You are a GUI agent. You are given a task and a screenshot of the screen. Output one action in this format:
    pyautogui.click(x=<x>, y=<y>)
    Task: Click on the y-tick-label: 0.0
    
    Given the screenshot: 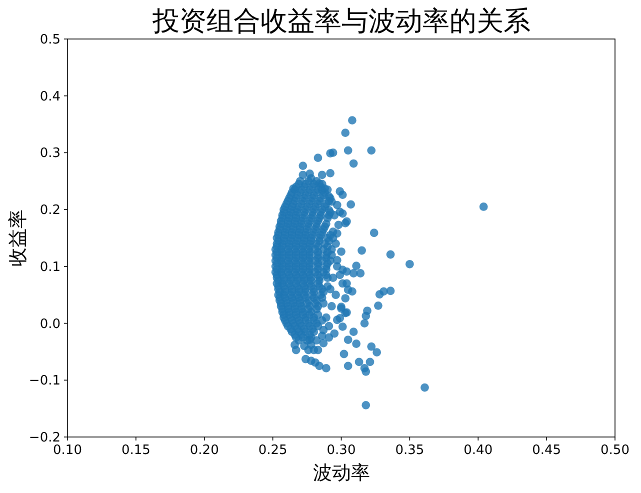 What is the action you would take?
    pyautogui.click(x=50, y=324)
    